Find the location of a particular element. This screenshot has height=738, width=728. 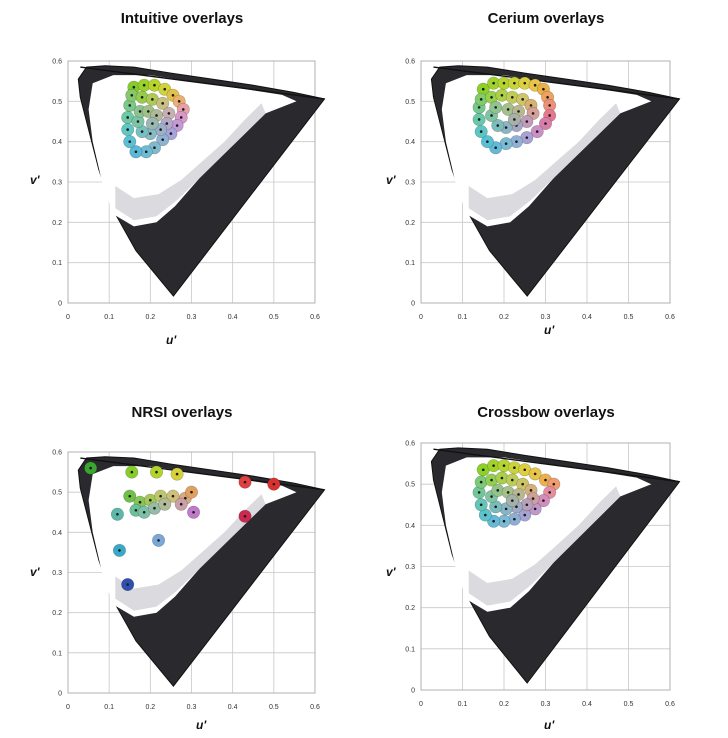

plot-frame is located at coordinates (545, 182).